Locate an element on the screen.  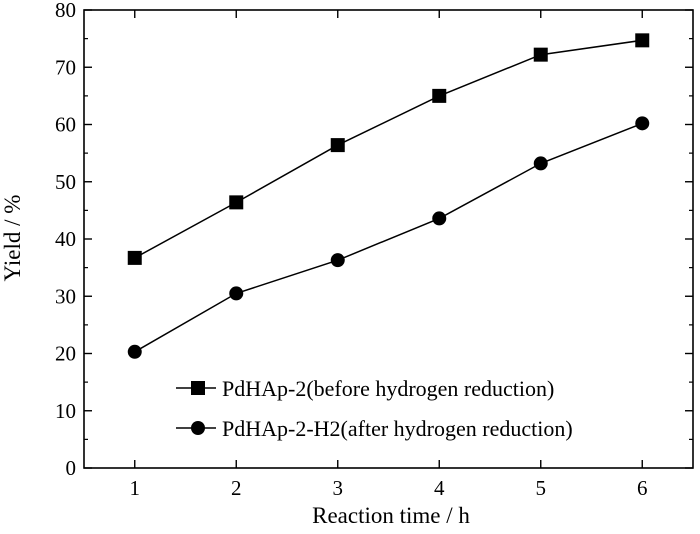
y-tick-label: 50 is located at coordinates (65, 182).